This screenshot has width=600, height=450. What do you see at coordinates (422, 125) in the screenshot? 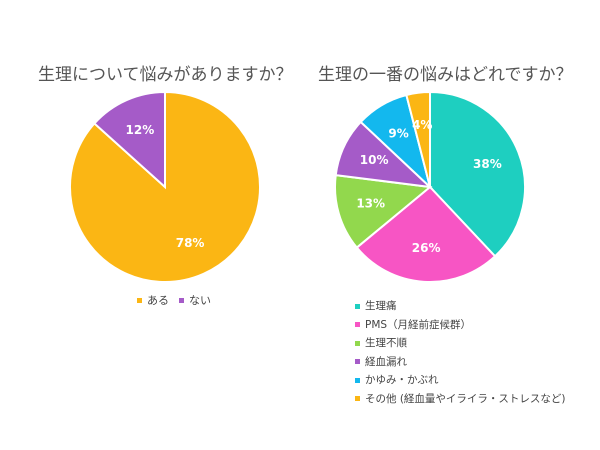
I see `pie-label-1-5: 4%` at bounding box center [422, 125].